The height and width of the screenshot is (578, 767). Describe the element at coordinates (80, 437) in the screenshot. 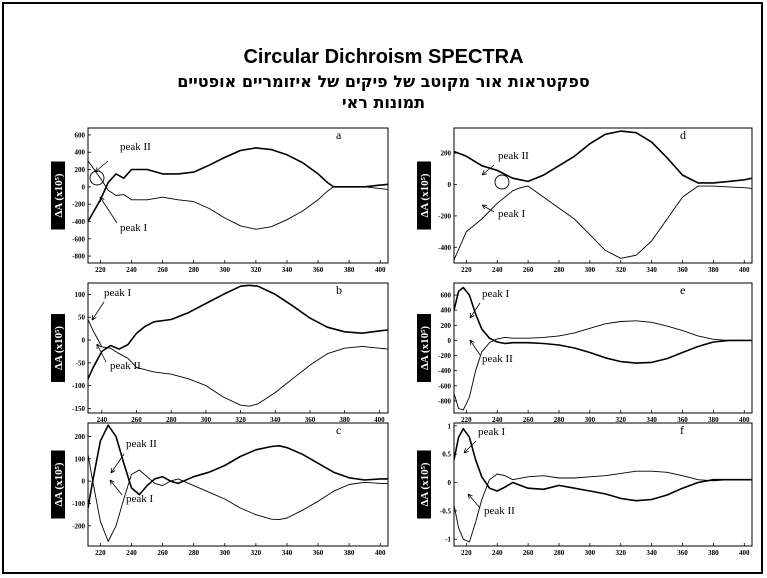

I see `y-tick-label: 200` at that location.